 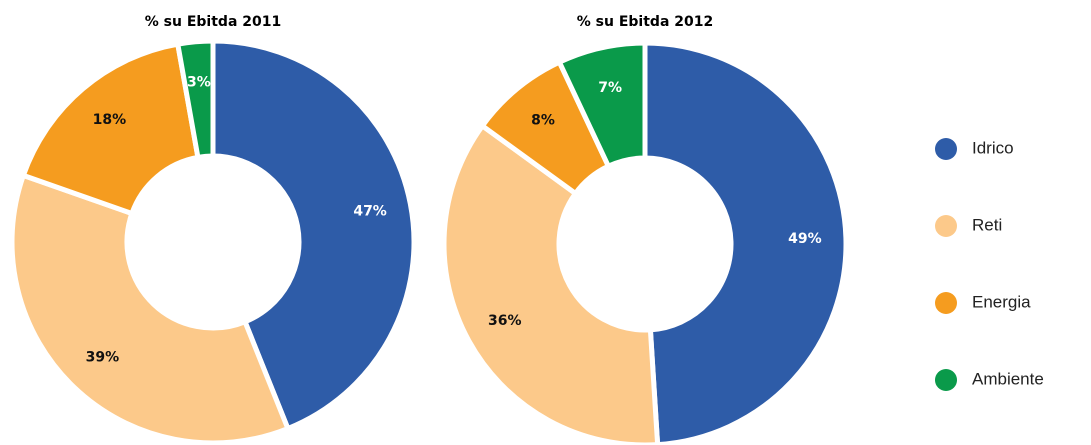 I want to click on slice-label: 8%, so click(x=543, y=121).